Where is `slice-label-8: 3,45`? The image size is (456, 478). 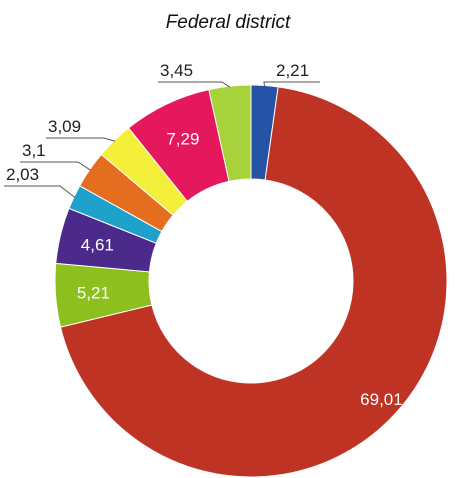
slice-label-8: 3,45 is located at coordinates (176, 70).